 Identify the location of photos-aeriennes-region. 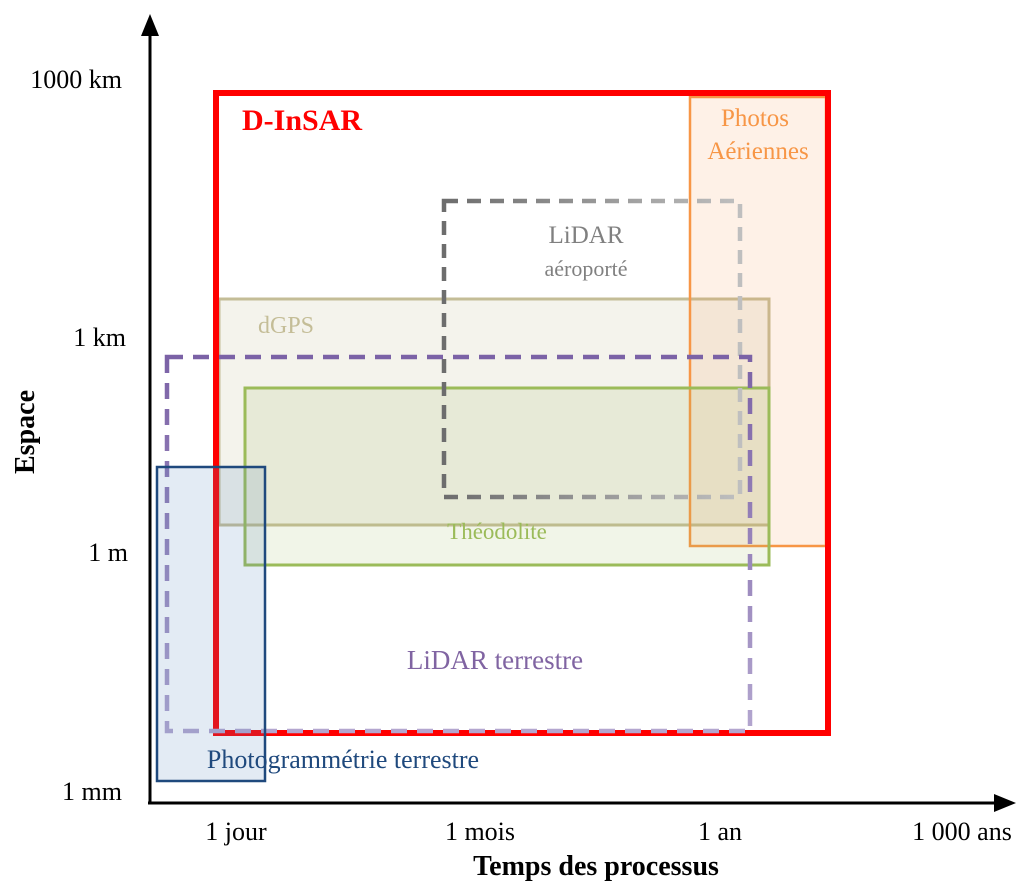
(758, 321).